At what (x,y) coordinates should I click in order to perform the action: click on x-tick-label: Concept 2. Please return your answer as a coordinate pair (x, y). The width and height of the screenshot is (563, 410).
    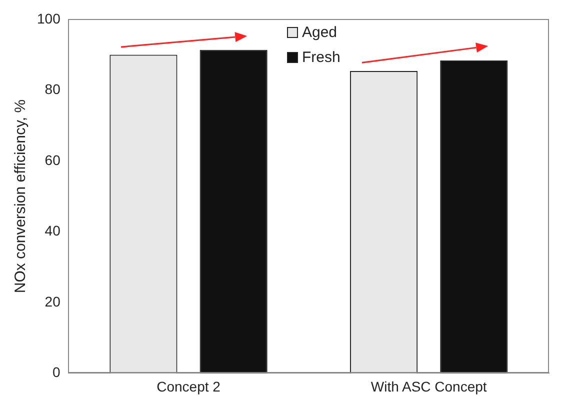
    Looking at the image, I should click on (188, 386).